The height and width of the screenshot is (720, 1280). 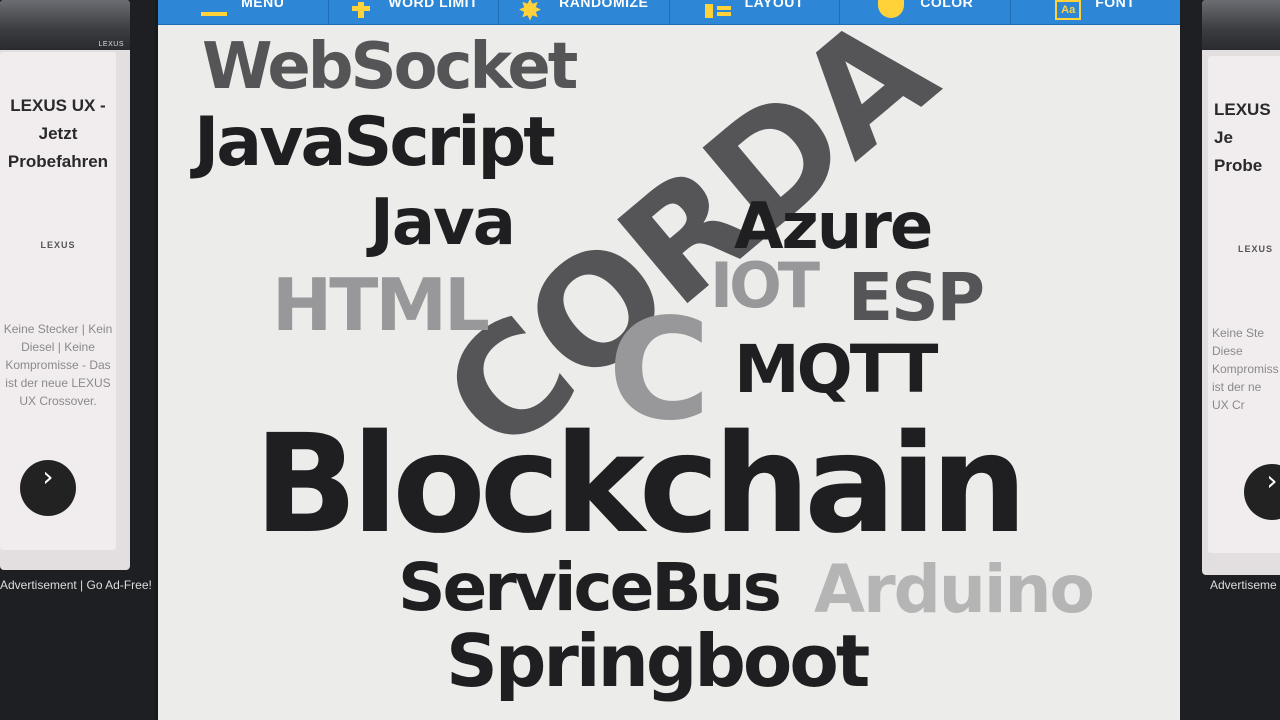 What do you see at coordinates (443, 223) in the screenshot?
I see `word-java: Java` at bounding box center [443, 223].